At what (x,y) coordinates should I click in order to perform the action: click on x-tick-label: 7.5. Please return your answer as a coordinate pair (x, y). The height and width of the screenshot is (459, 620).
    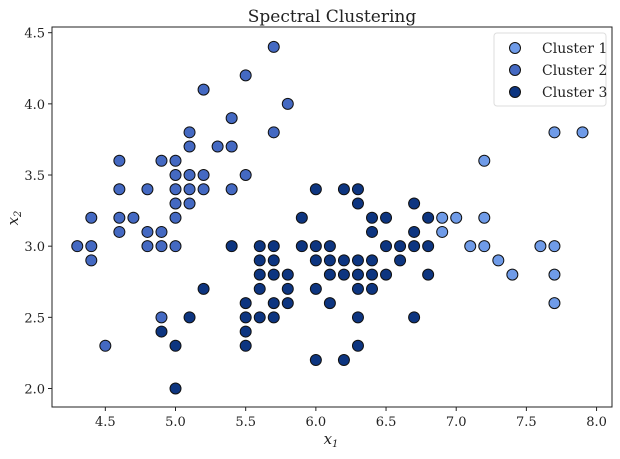
    Looking at the image, I should click on (526, 422).